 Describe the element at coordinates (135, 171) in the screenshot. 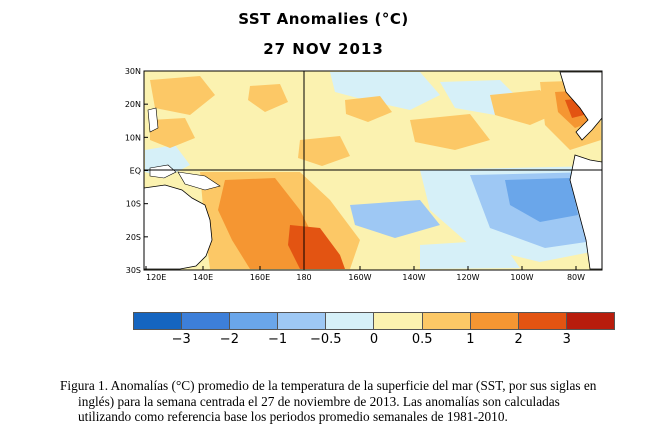

I see `lat-tick-label: EQ` at that location.